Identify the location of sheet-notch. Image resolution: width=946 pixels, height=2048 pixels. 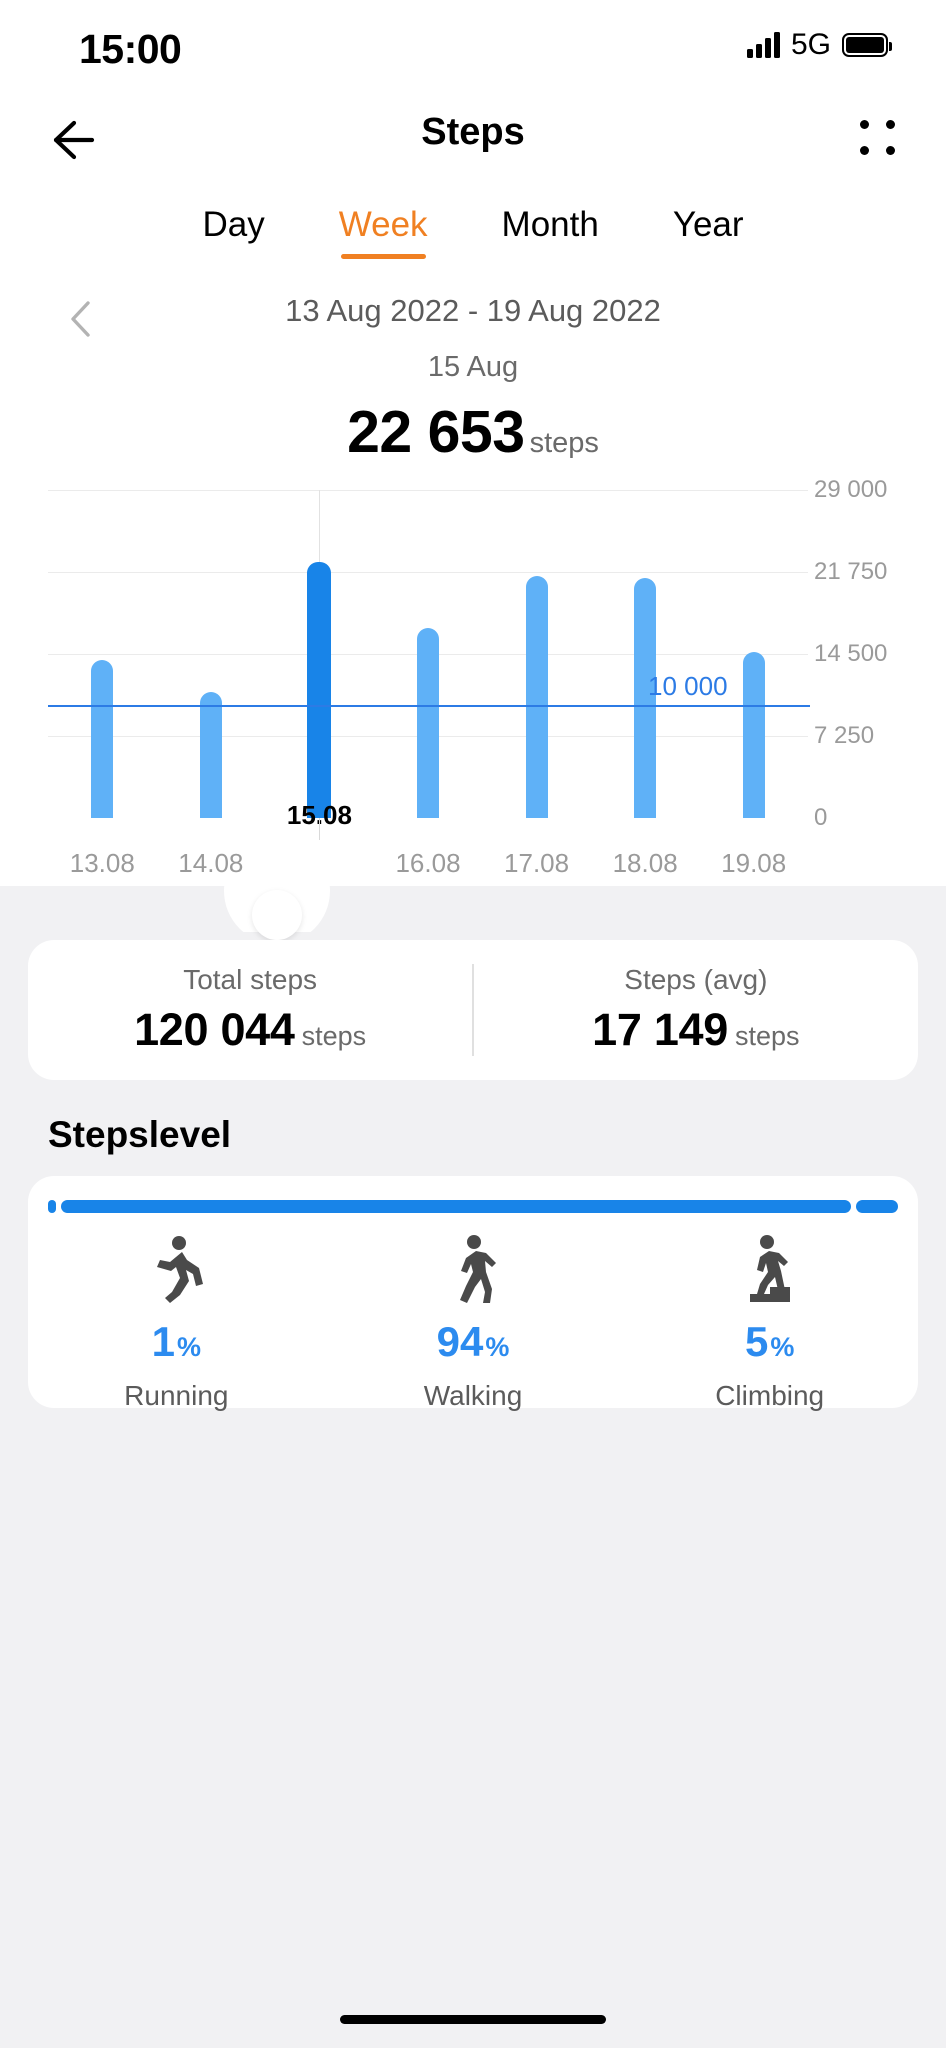
(473, 909).